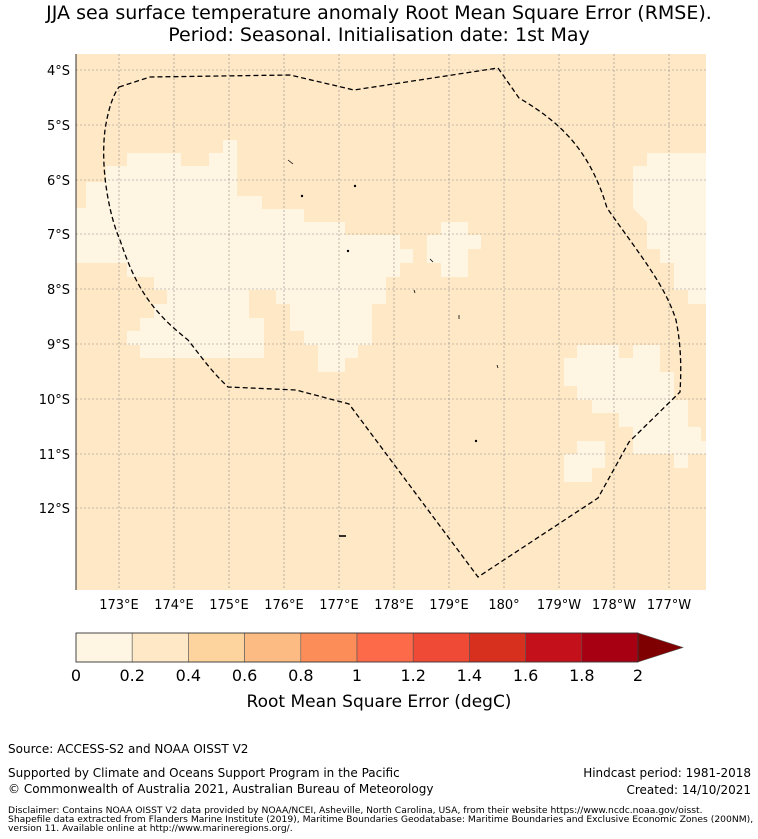 Image resolution: width=758 pixels, height=839 pixels. Describe the element at coordinates (379, 702) in the screenshot. I see `colorbar-label: Root Mean Square Error (degC)` at that location.